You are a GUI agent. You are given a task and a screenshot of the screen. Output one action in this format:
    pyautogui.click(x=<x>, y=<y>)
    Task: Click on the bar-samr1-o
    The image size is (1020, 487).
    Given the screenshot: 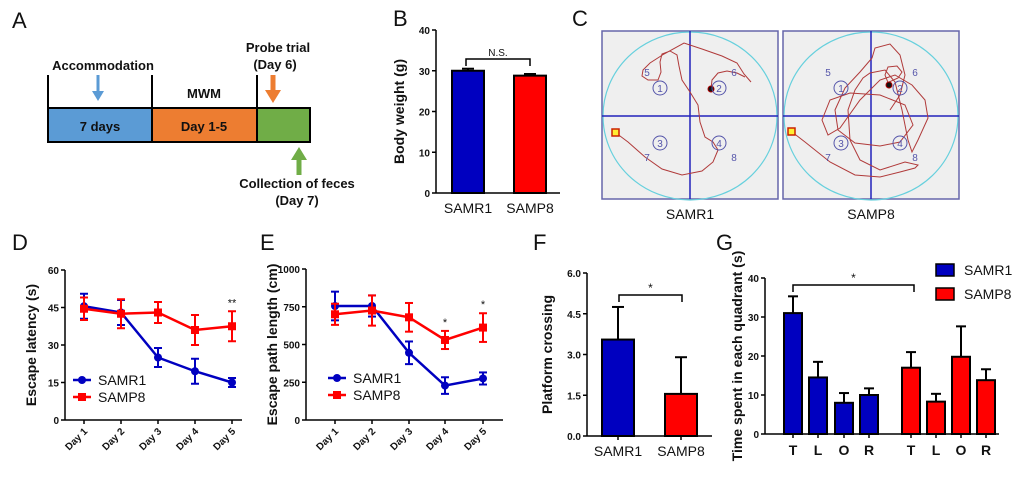 What is the action you would take?
    pyautogui.click(x=844, y=418)
    